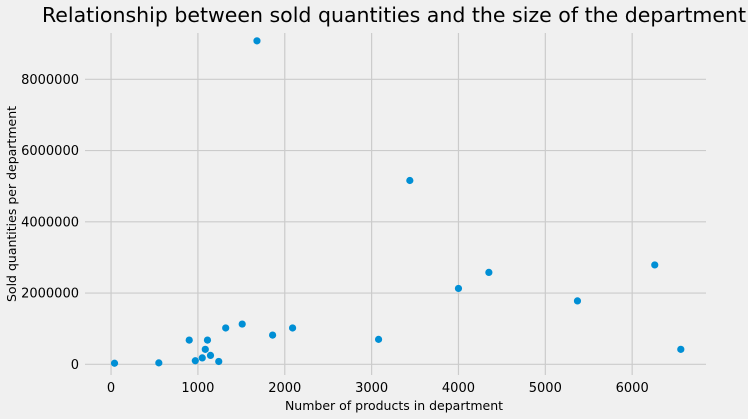 Image resolution: width=748 pixels, height=419 pixels. I want to click on x-axis-ticks: 0 1000 2000 3000 4000 5000 6000, so click(378, 388).